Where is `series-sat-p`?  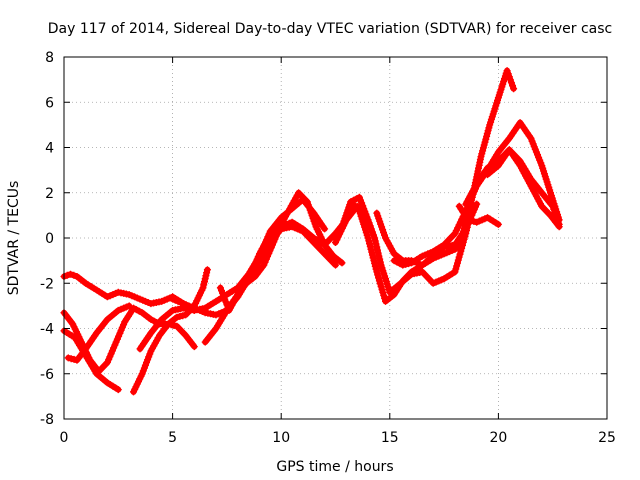 series-sat-p is located at coordinates (523, 187).